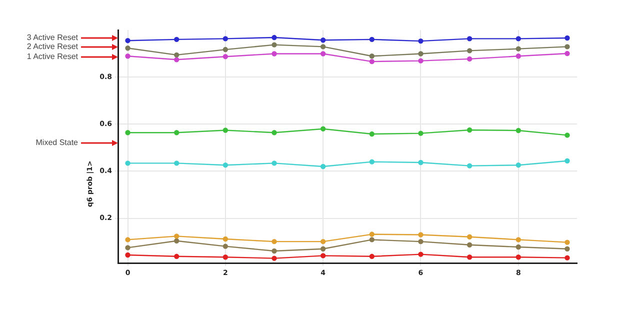  Describe the element at coordinates (52, 57) in the screenshot. I see `text: 1 Active Reset` at that location.